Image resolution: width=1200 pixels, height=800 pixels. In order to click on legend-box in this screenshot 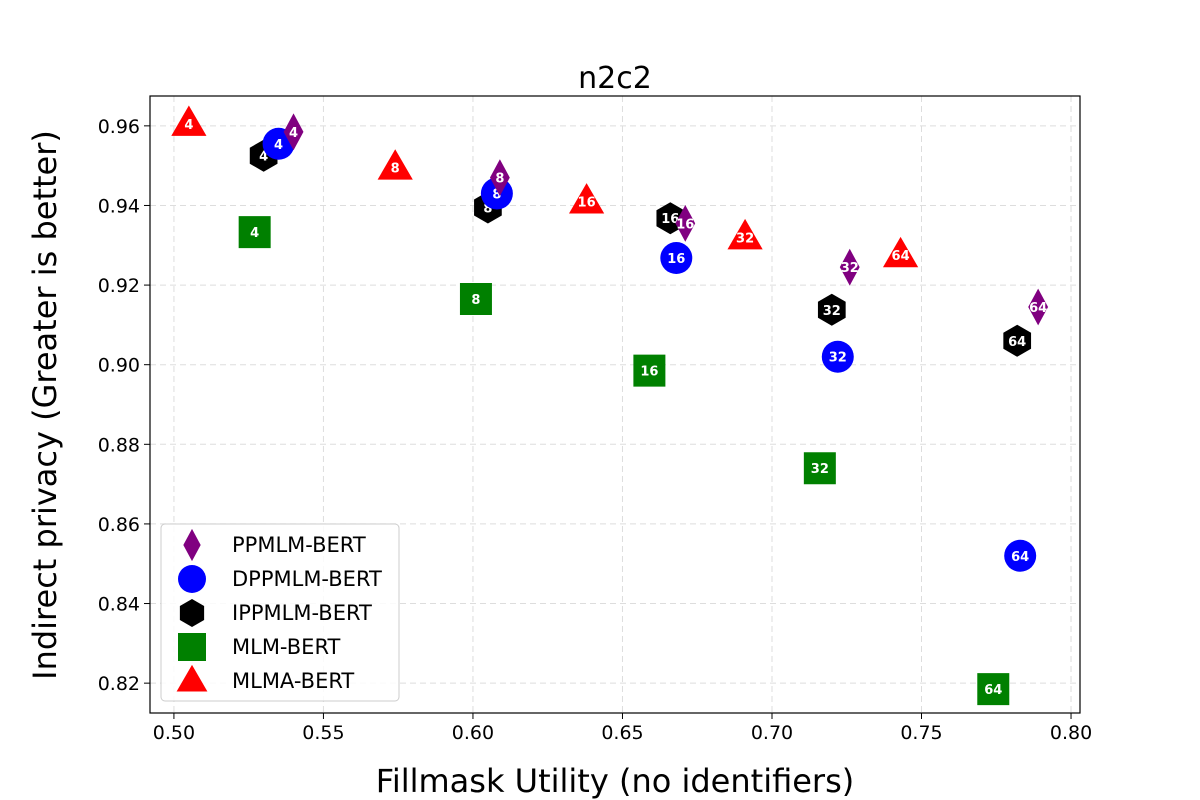, I will do `click(280, 612)`.